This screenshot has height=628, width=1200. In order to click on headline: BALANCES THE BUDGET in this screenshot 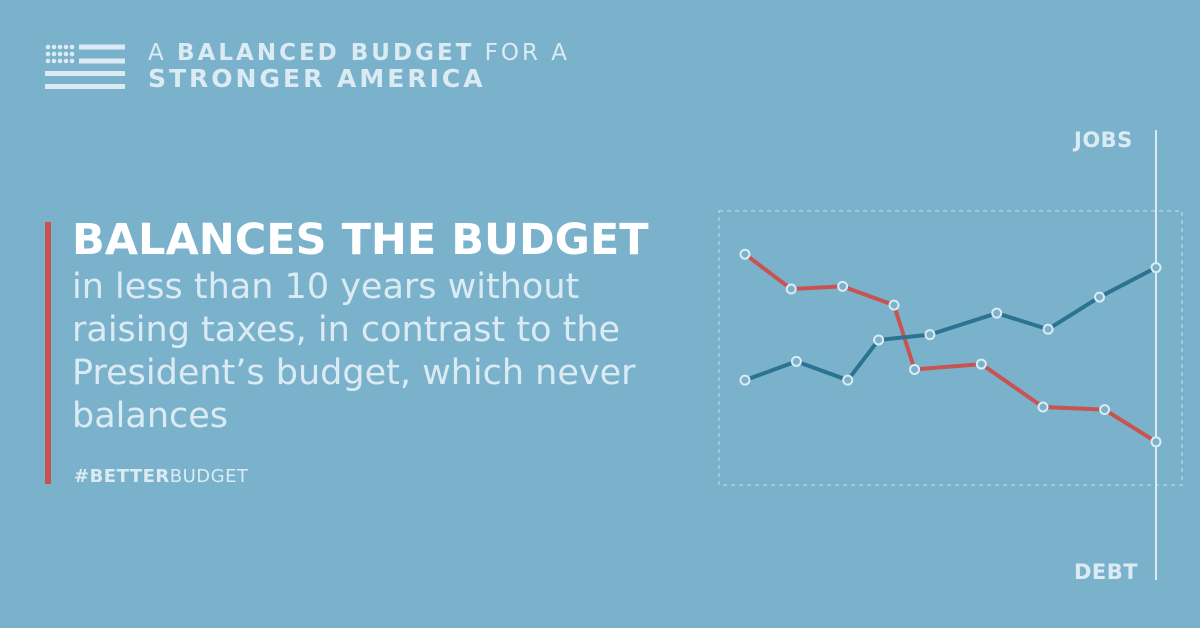, I will do `click(360, 240)`.